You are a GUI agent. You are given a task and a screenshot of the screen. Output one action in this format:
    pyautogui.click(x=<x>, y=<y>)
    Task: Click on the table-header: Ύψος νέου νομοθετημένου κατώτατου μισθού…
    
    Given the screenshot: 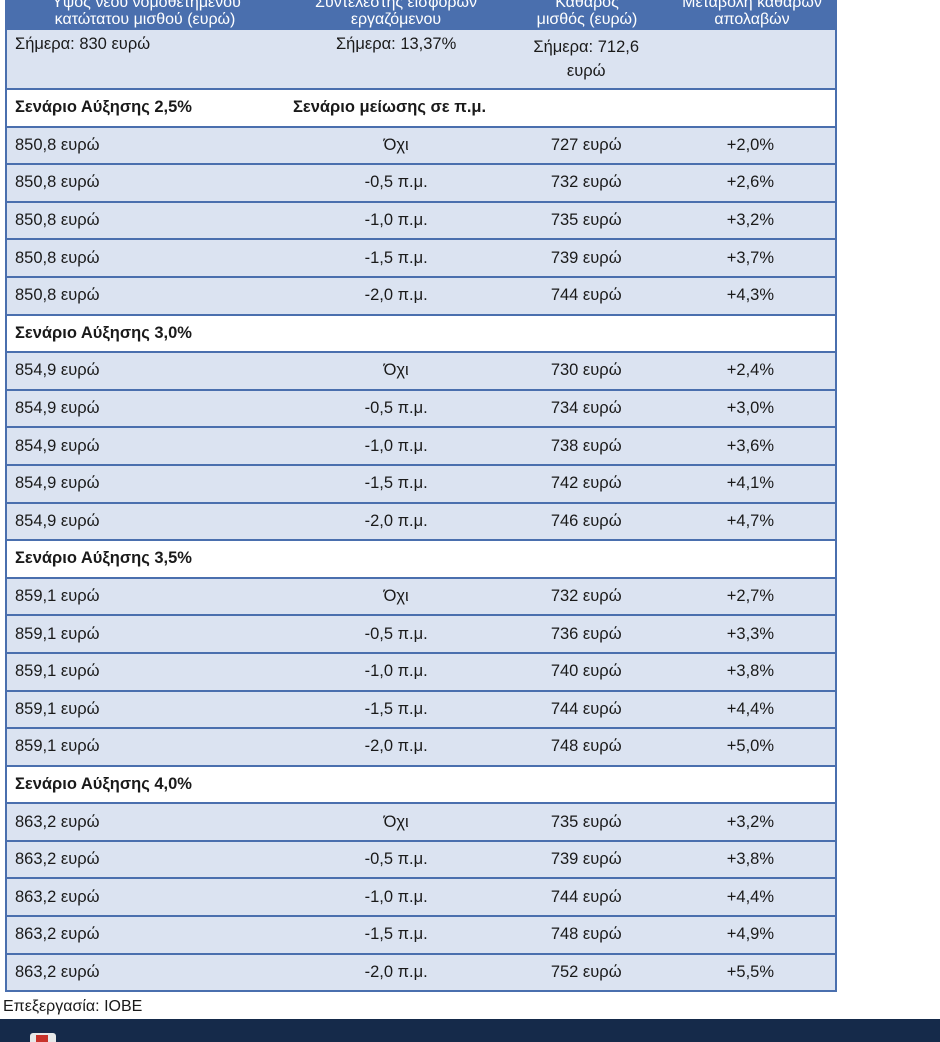 What is the action you would take?
    pyautogui.click(x=421, y=15)
    